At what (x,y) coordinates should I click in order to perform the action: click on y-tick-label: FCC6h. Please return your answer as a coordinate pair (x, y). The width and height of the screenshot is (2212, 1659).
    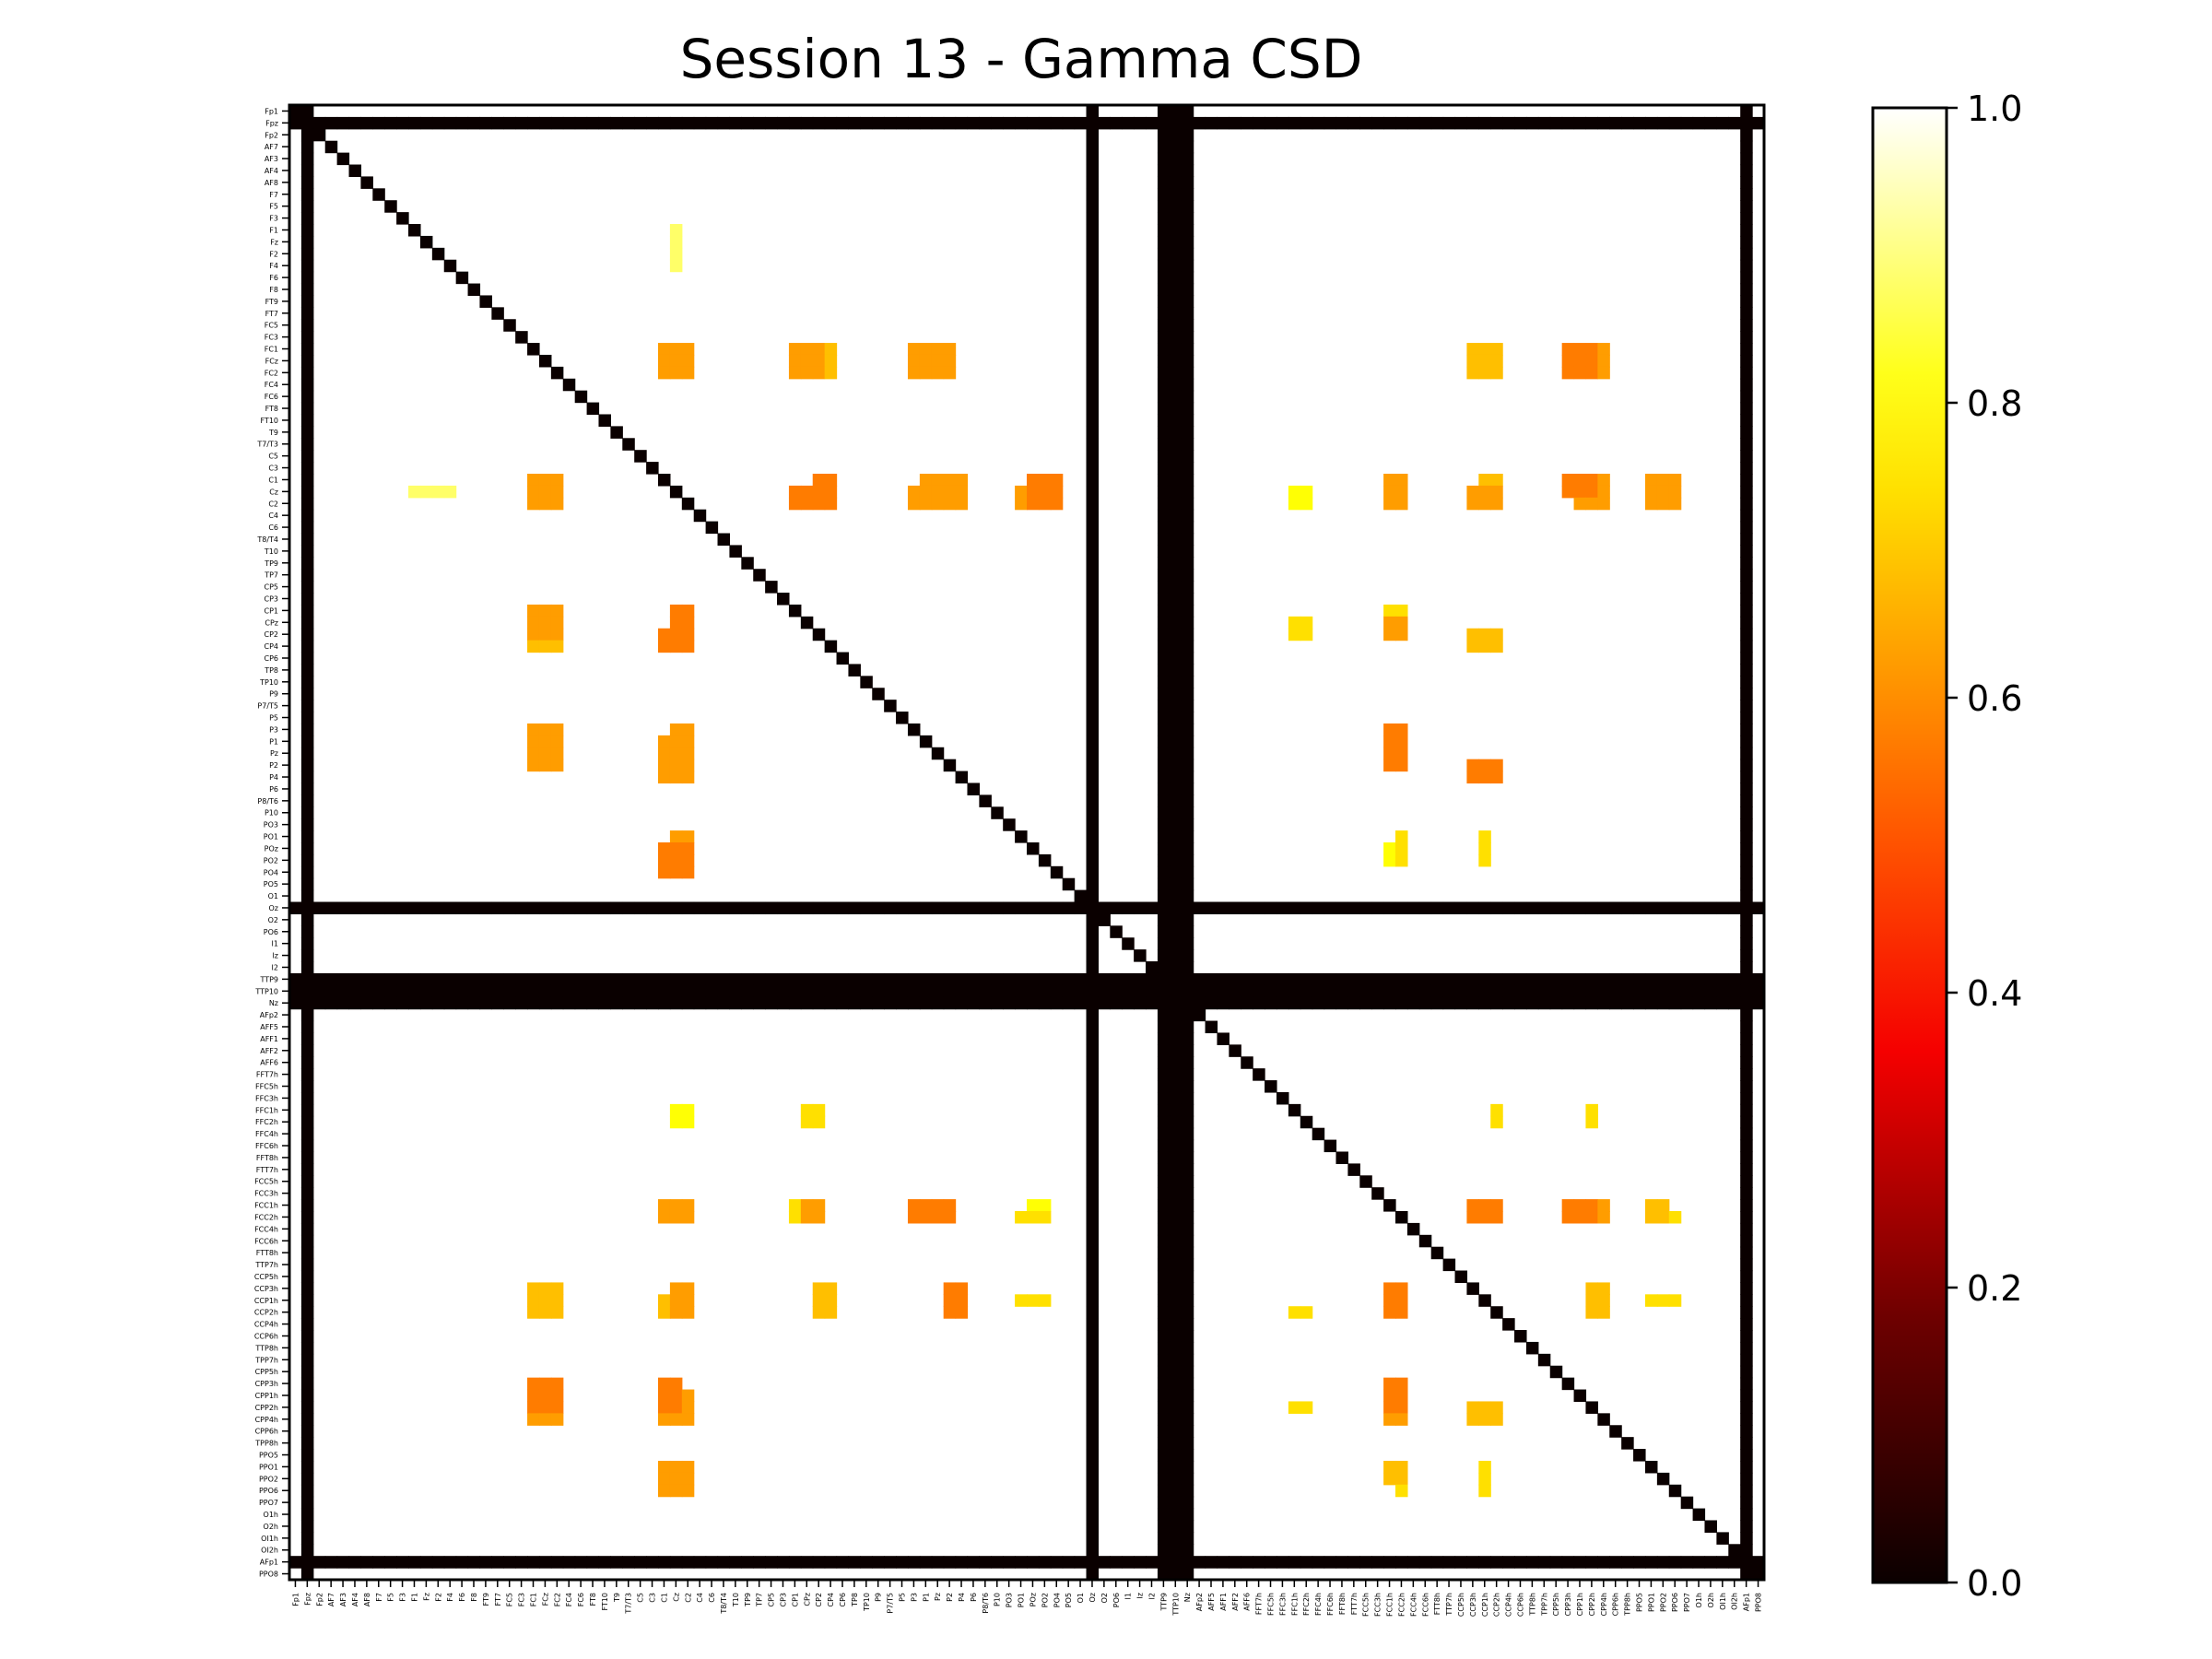
    Looking at the image, I should click on (266, 1241).